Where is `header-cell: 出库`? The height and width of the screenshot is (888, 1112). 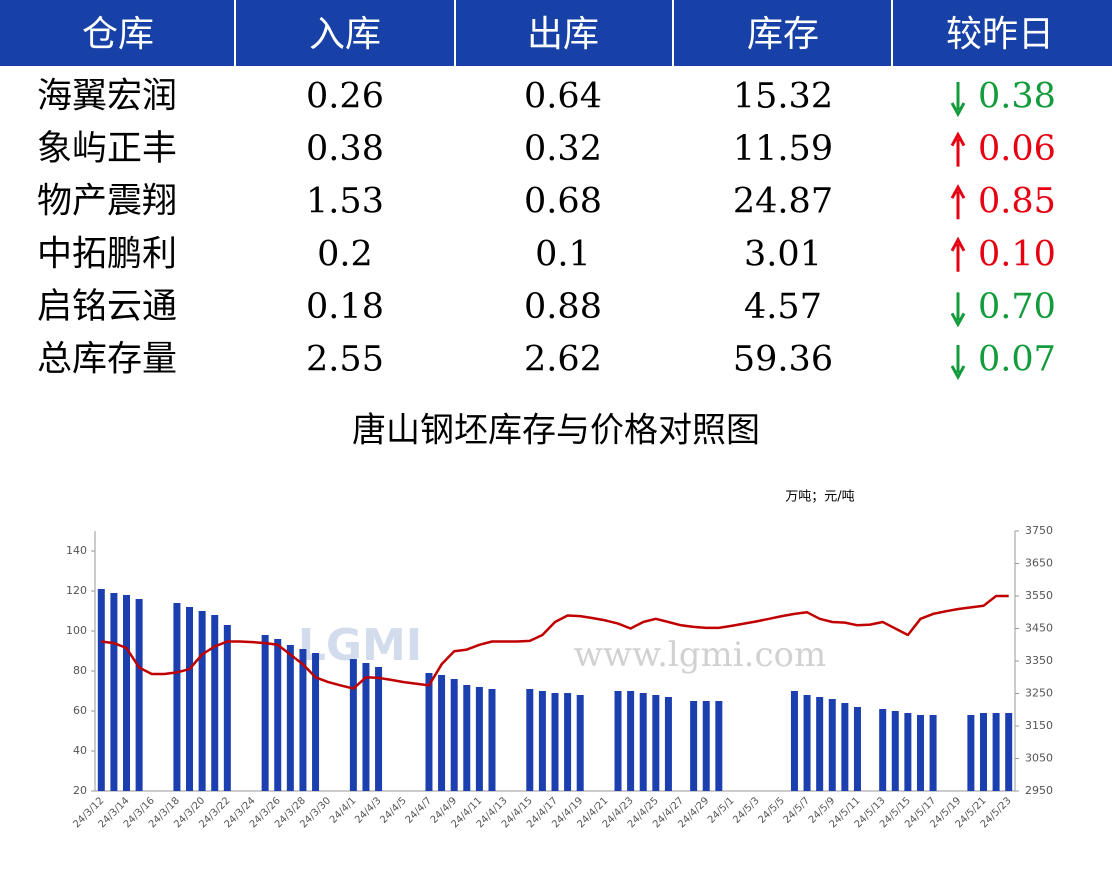
header-cell: 出库 is located at coordinates (563, 34).